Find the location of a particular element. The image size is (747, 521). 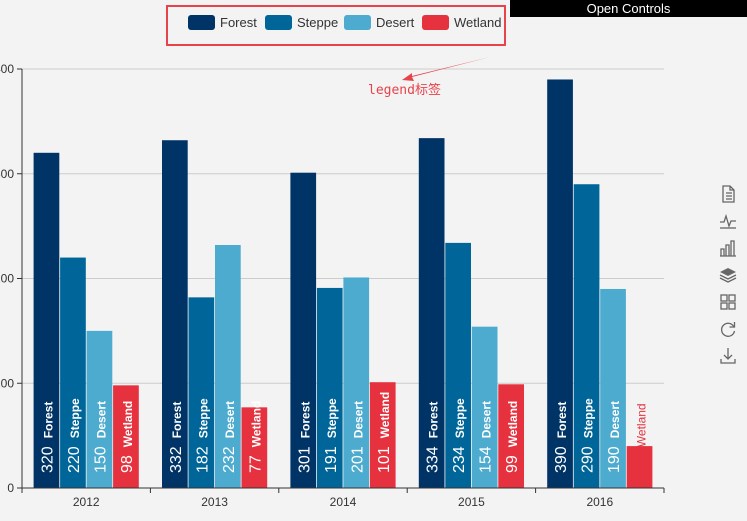

legend-item-forest: Forest is located at coordinates (222, 22).